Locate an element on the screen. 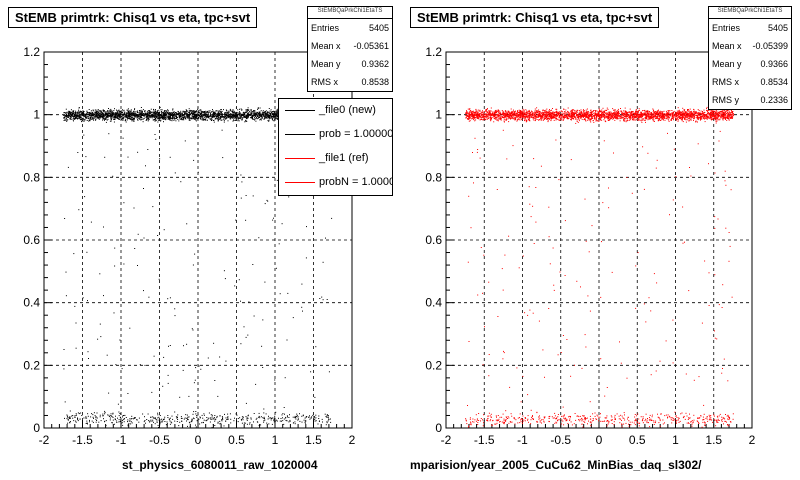 The height and width of the screenshot is (480, 800). stats-value: 5405 is located at coordinates (378, 28).